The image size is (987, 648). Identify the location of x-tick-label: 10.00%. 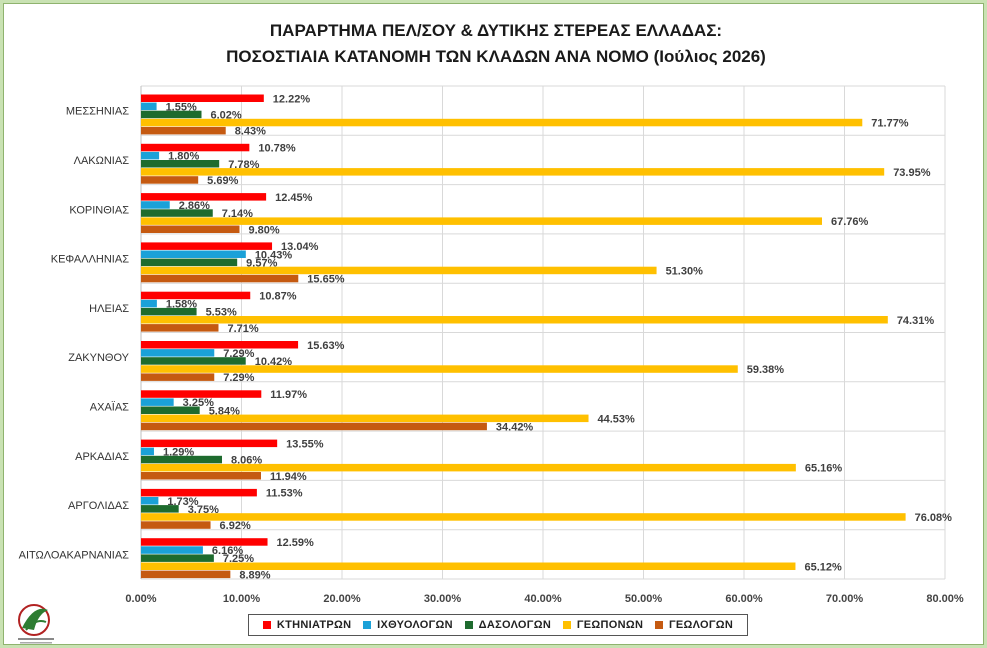
(242, 599).